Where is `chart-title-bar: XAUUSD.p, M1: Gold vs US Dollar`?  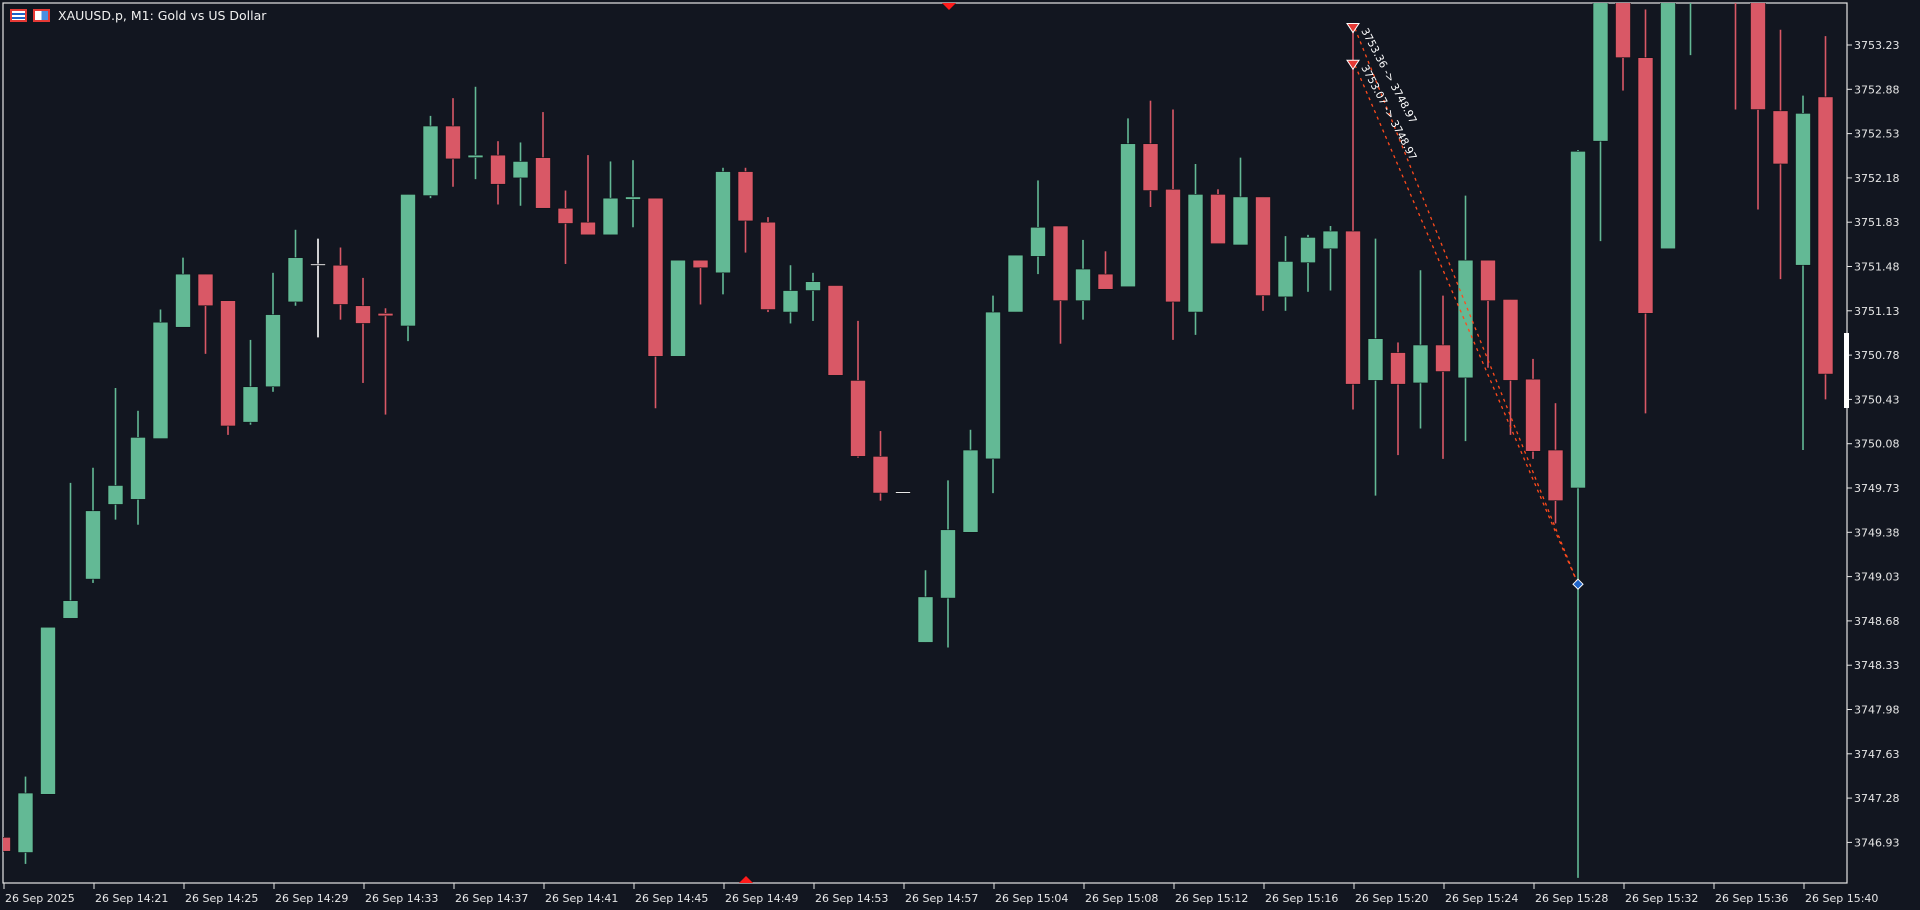 chart-title-bar: XAUUSD.p, M1: Gold vs US Dollar is located at coordinates (138, 15).